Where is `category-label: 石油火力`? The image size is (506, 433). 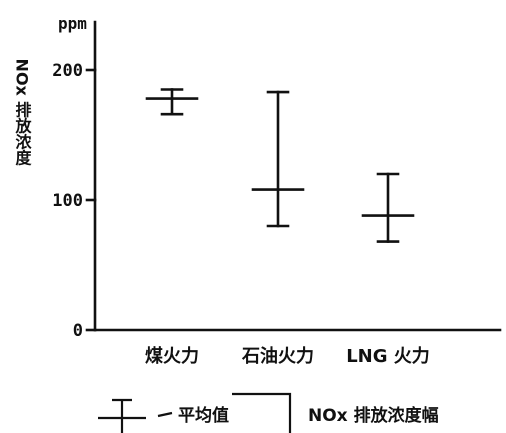 category-label: 石油火力 is located at coordinates (277, 356).